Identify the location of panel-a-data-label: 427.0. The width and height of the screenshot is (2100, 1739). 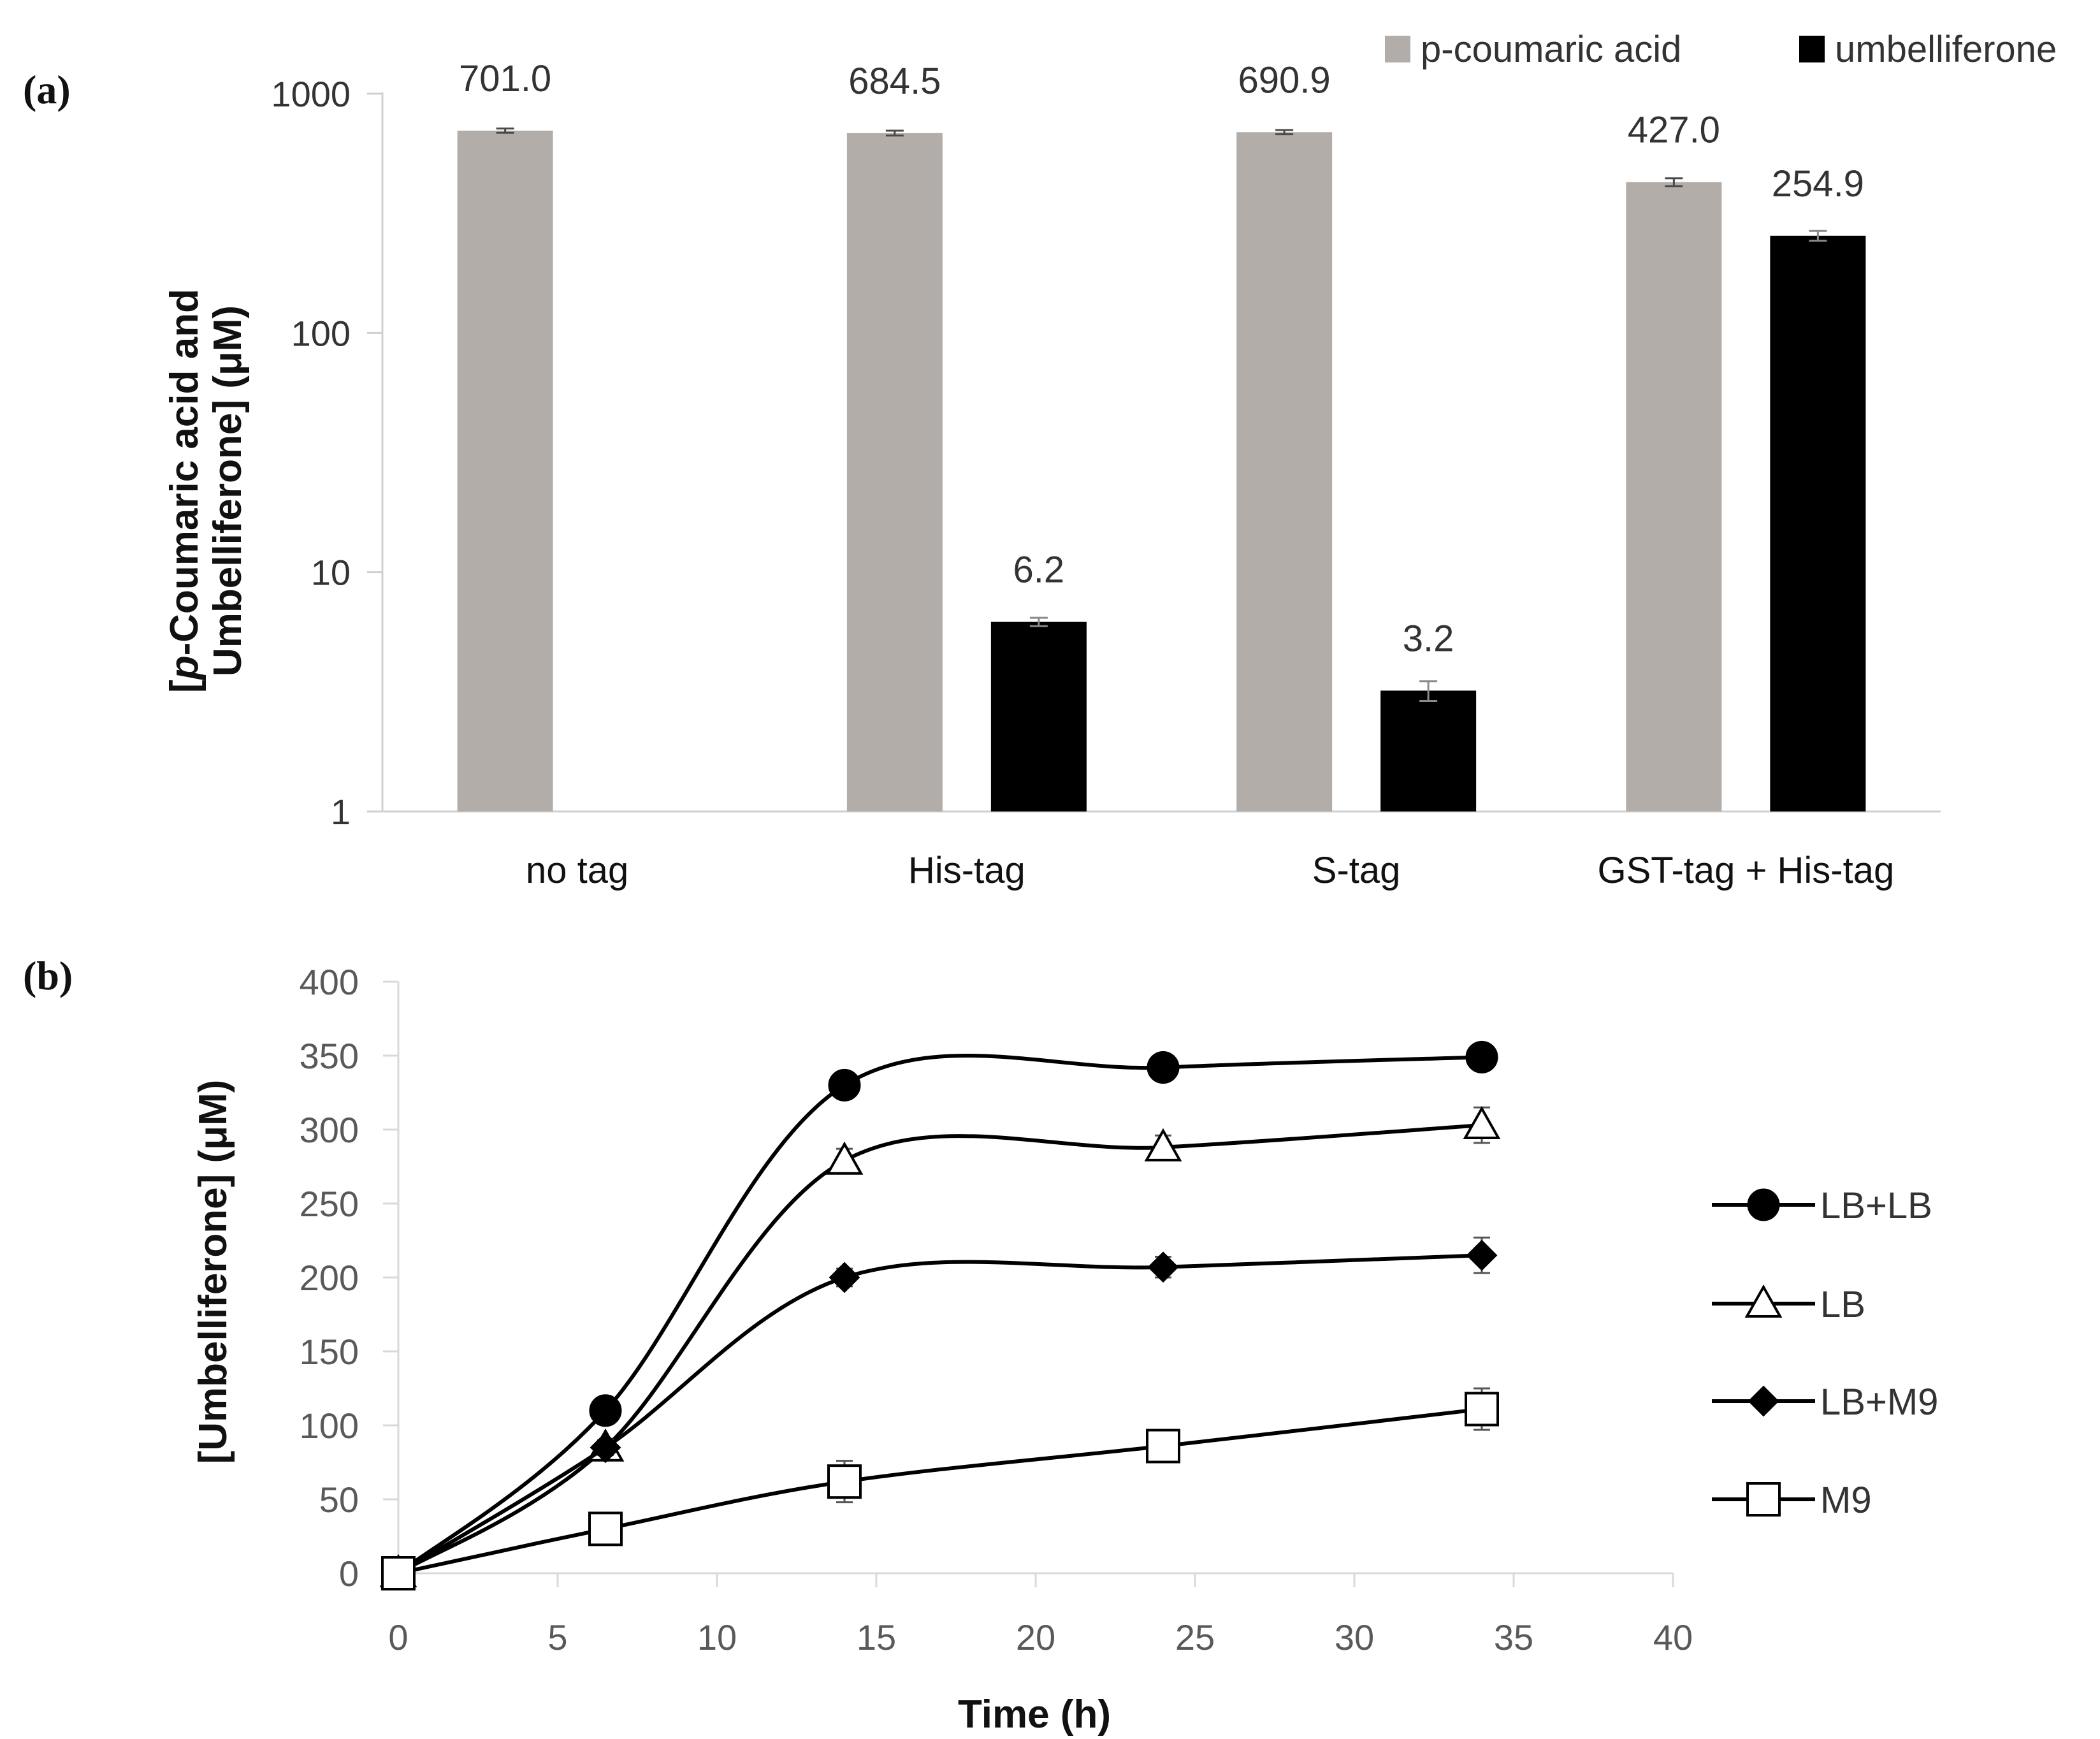
(1674, 130).